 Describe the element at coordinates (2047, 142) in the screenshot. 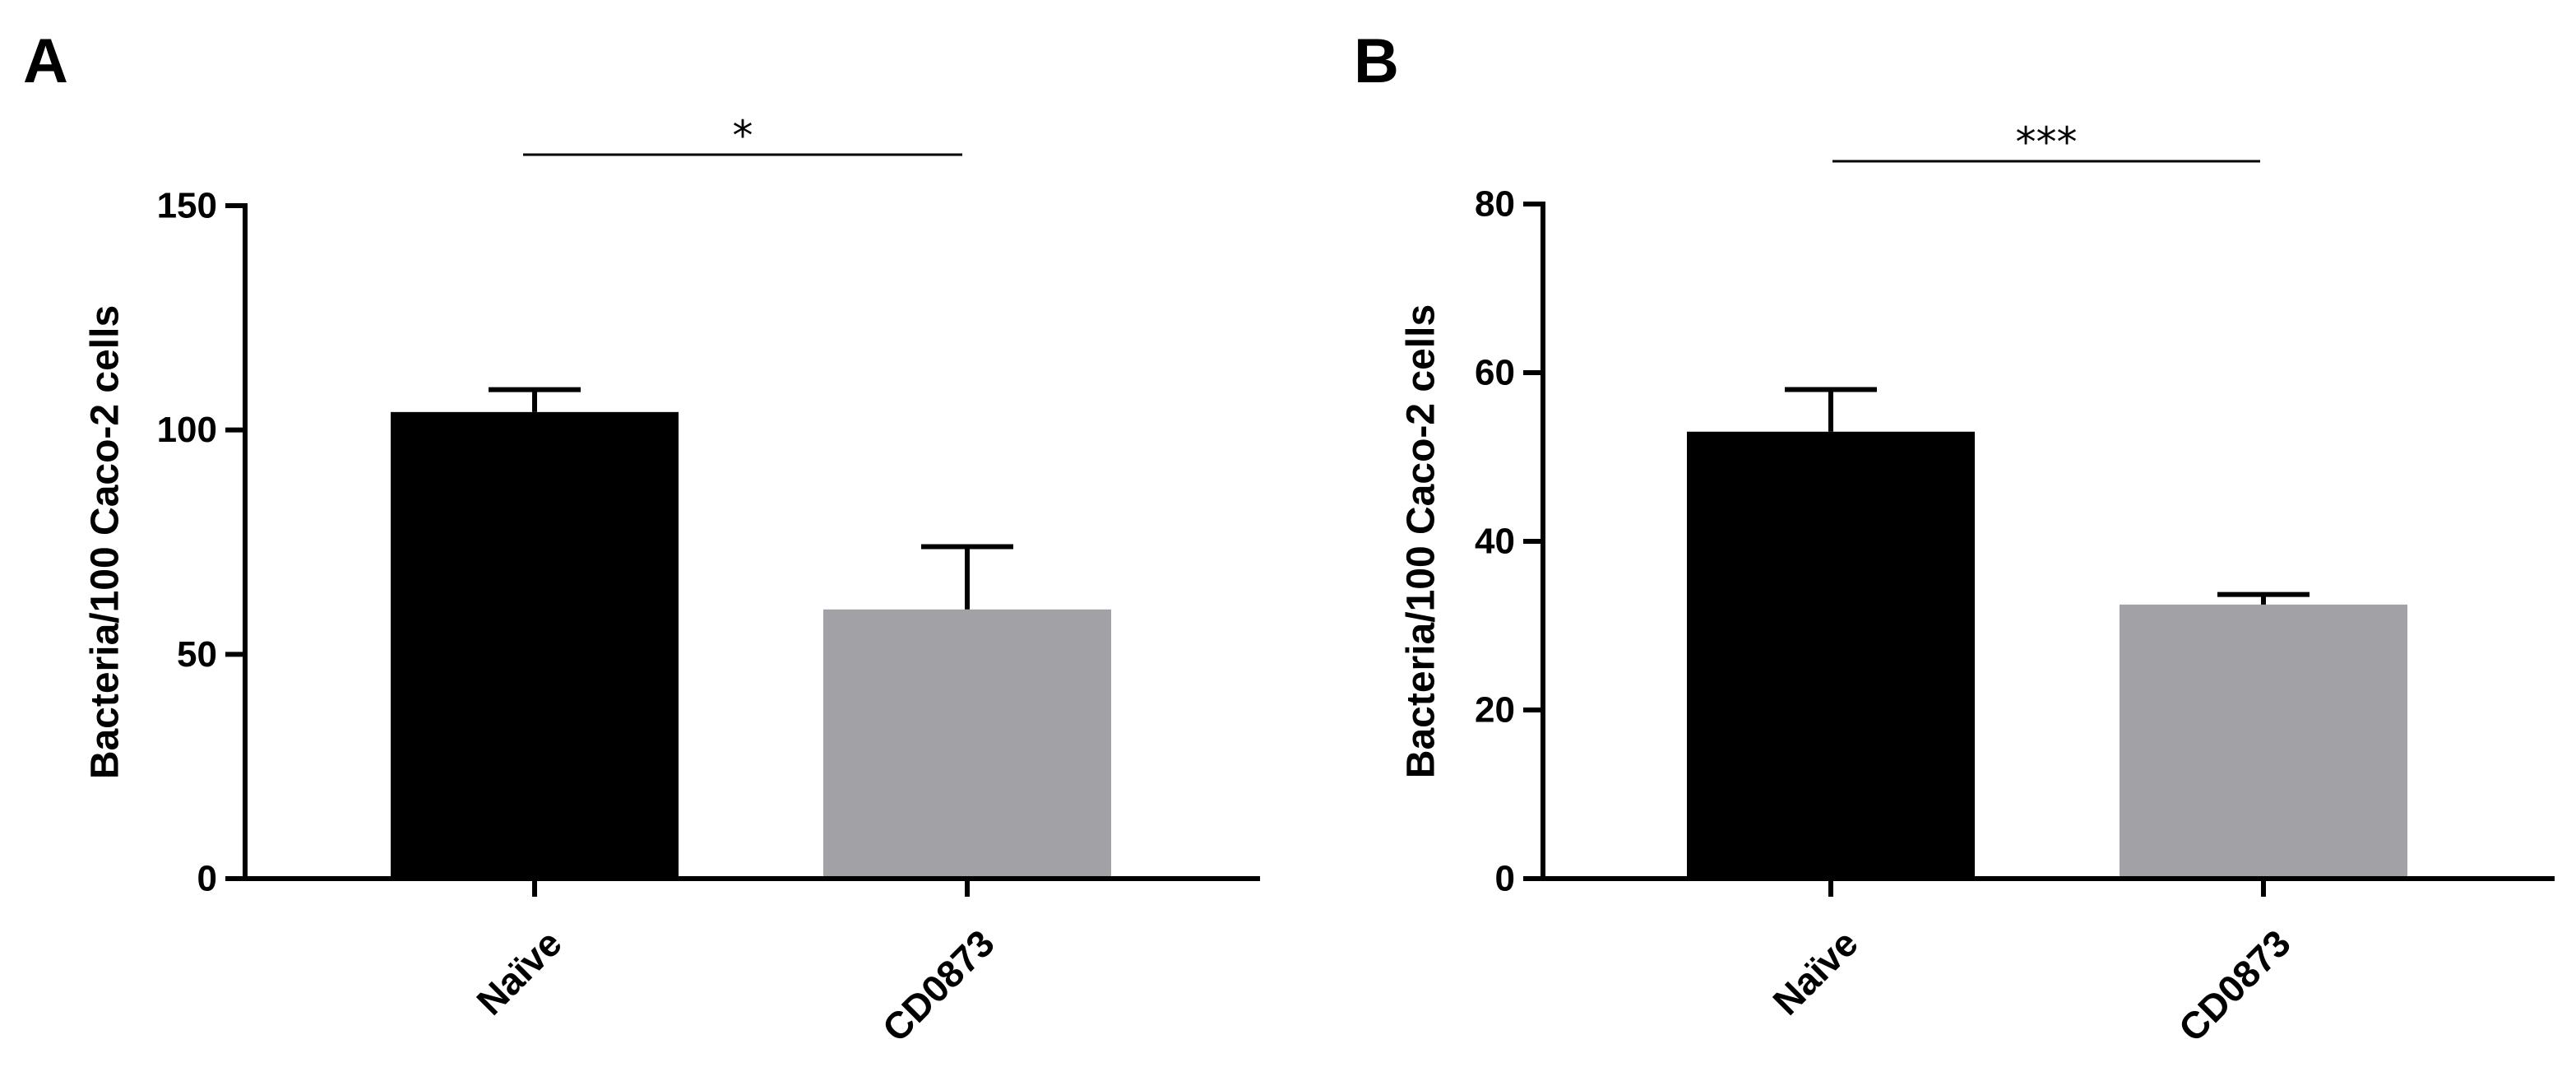

I see `significance-label: ***` at that location.